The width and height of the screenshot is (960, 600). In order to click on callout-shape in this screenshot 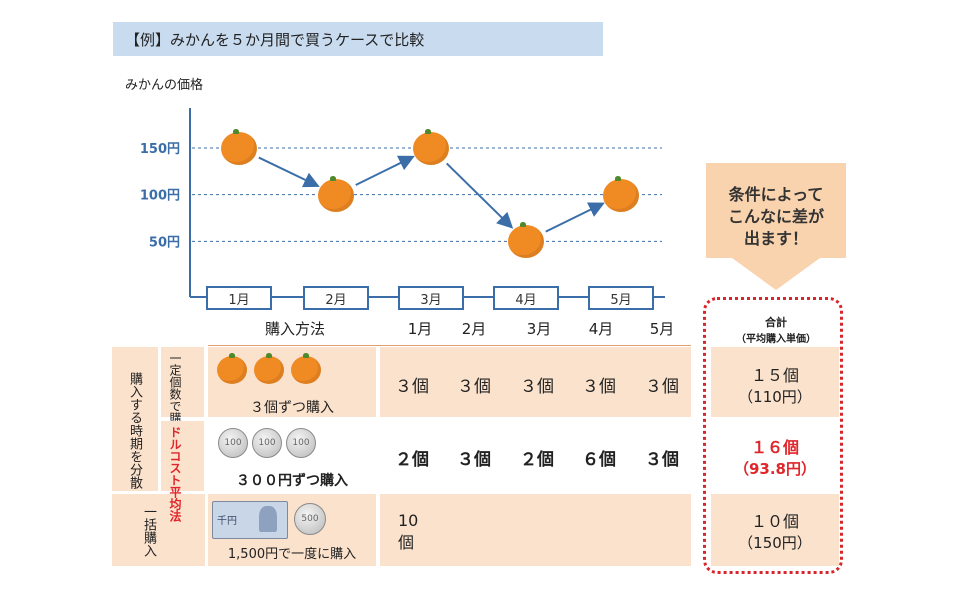, I will do `click(776, 226)`.